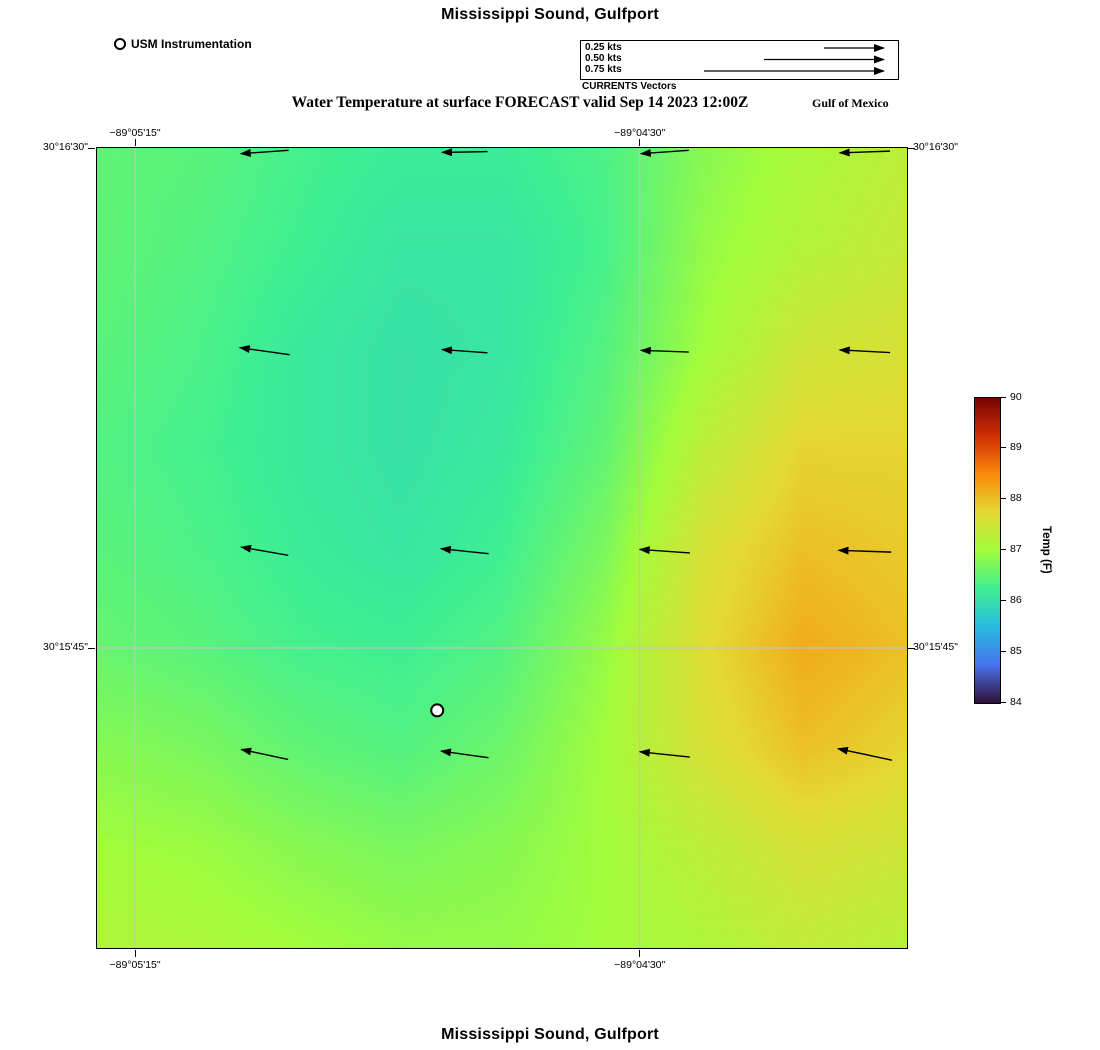  Describe the element at coordinates (640, 133) in the screenshot. I see `x-tick-label-top: −89°04'30"` at that location.